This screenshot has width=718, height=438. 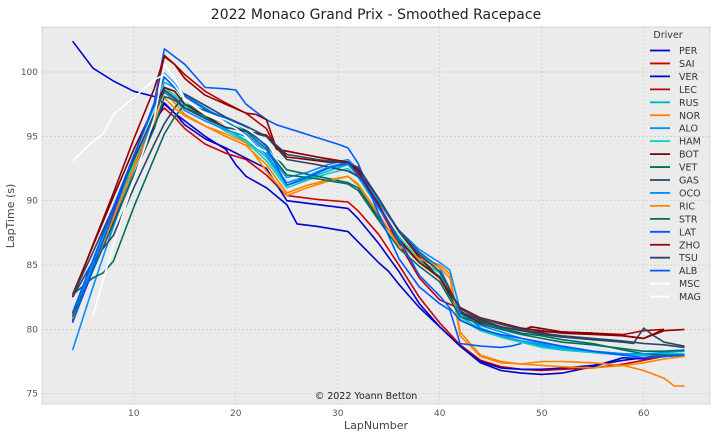 What do you see at coordinates (32, 395) in the screenshot?
I see `y-tick-label: 75` at bounding box center [32, 395].